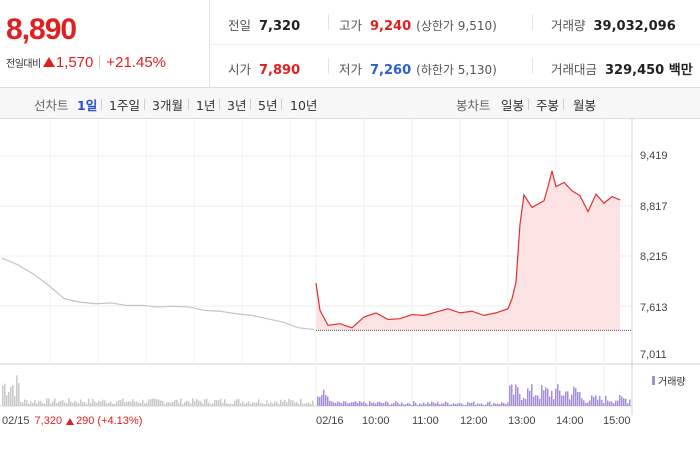  Describe the element at coordinates (51, 105) in the screenshot. I see `line-chart-label: 선차트` at that location.